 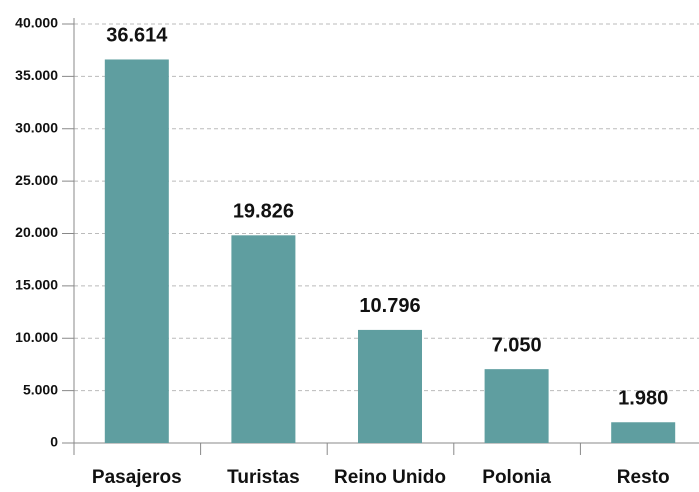 What do you see at coordinates (390, 477) in the screenshot?
I see `x-tick-label: Reino Unido` at bounding box center [390, 477].